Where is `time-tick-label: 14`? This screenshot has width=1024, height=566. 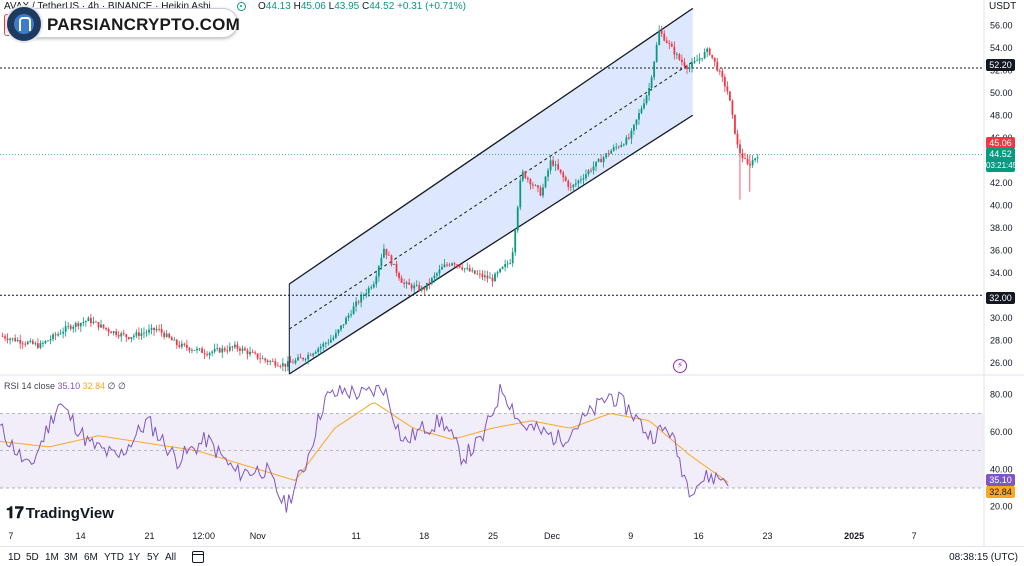 time-tick-label: 14 is located at coordinates (81, 536).